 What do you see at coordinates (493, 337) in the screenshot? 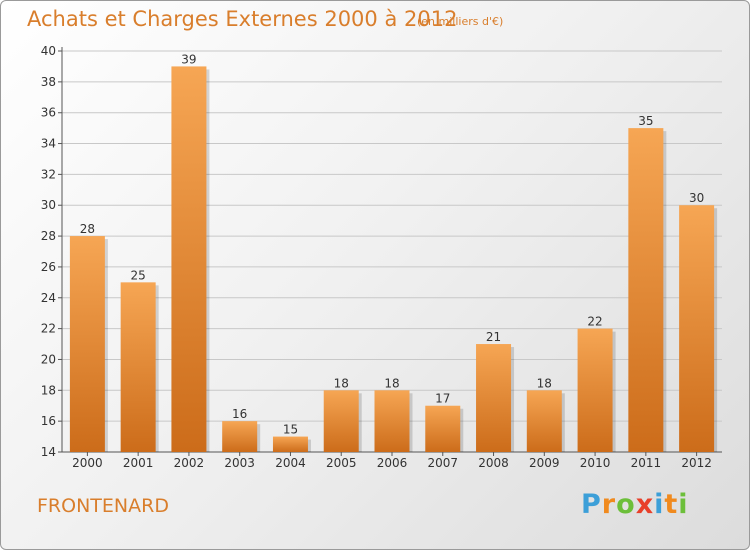
I see `bar-value-label: 21` at bounding box center [493, 337].